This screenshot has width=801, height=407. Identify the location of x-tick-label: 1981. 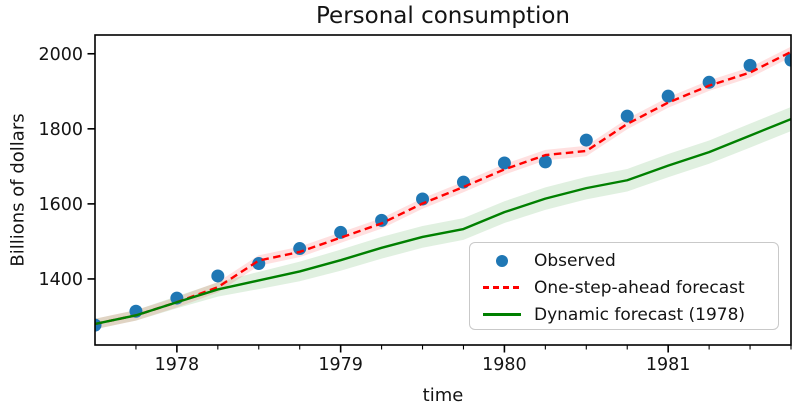
(668, 365).